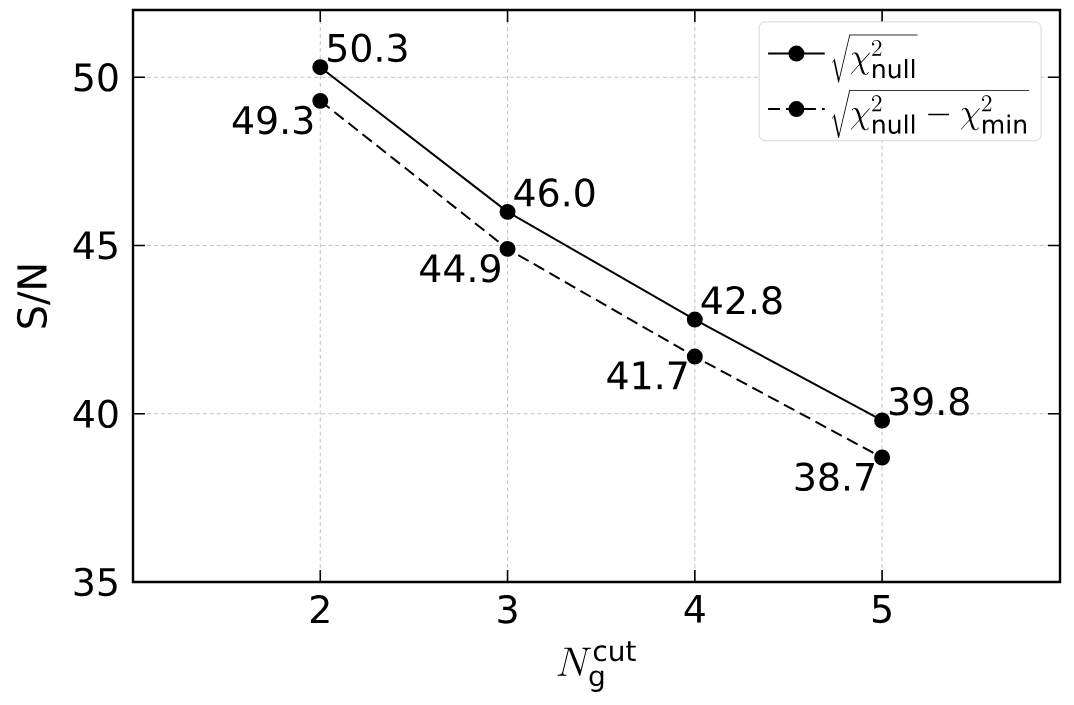 The image size is (1074, 705). Describe the element at coordinates (554, 193) in the screenshot. I see `data-label: 46.0` at that location.